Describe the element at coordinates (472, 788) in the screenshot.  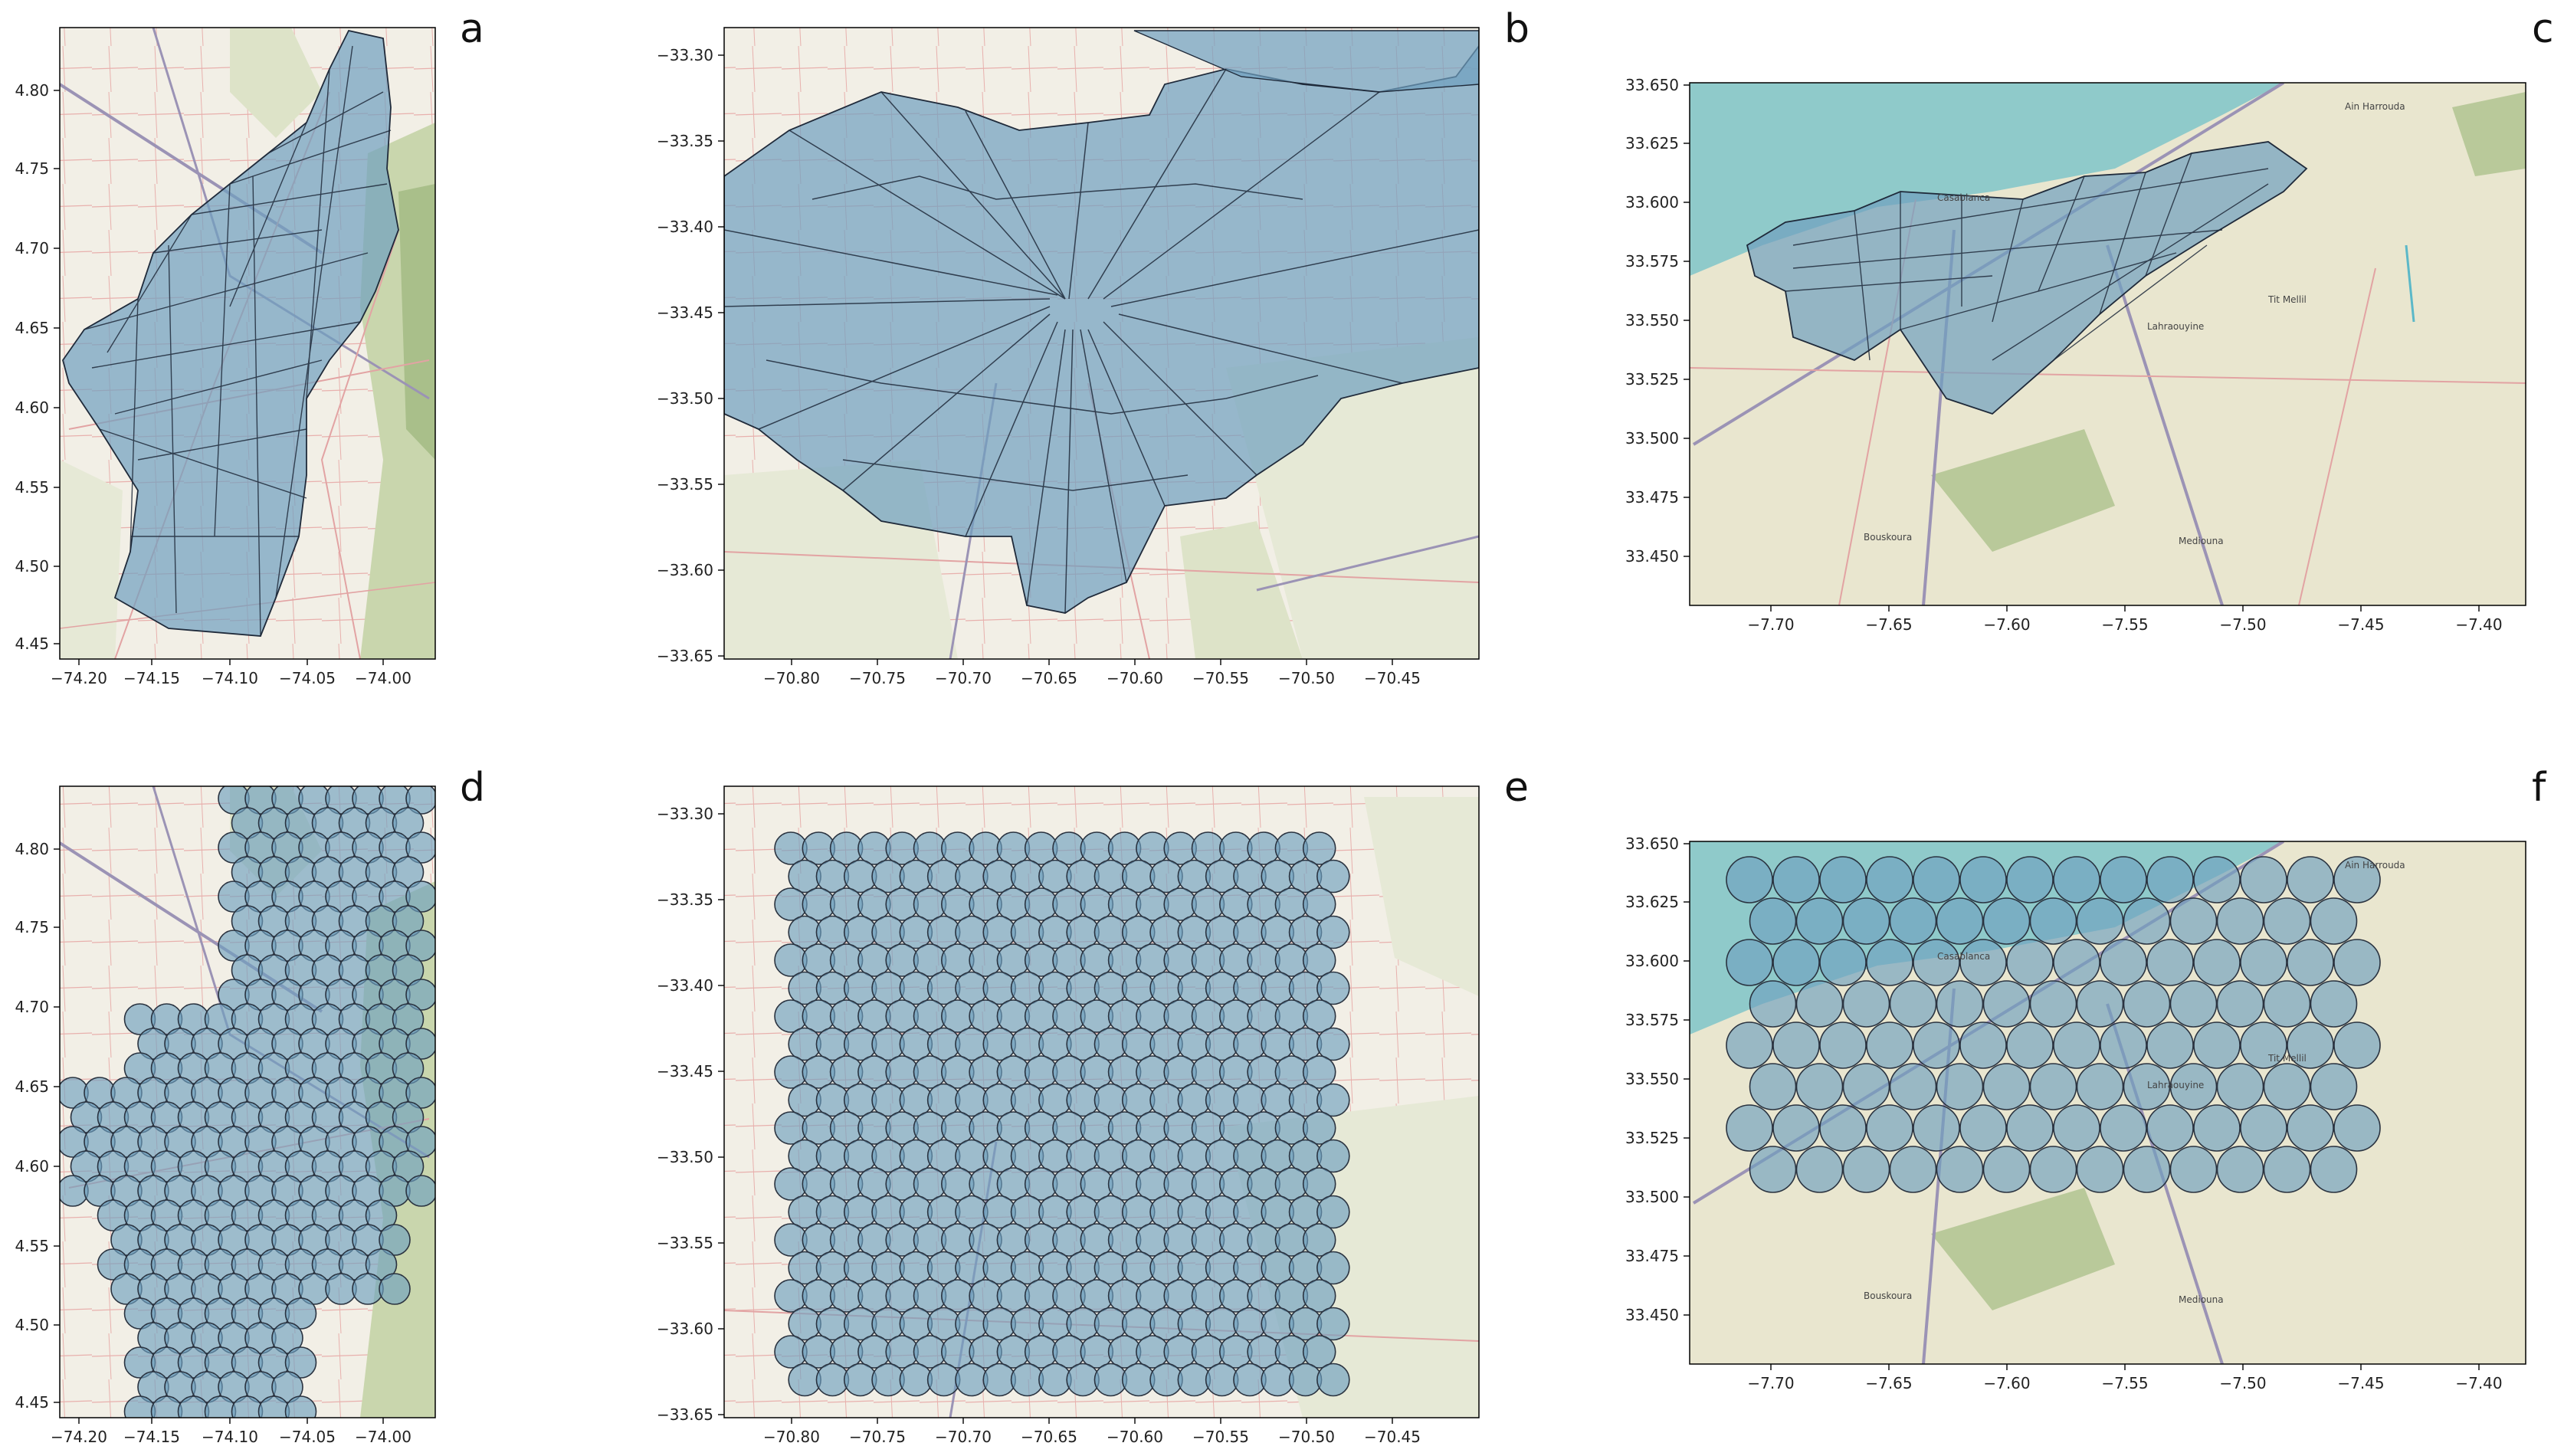
I see `panel-letter-d: d` at that location.